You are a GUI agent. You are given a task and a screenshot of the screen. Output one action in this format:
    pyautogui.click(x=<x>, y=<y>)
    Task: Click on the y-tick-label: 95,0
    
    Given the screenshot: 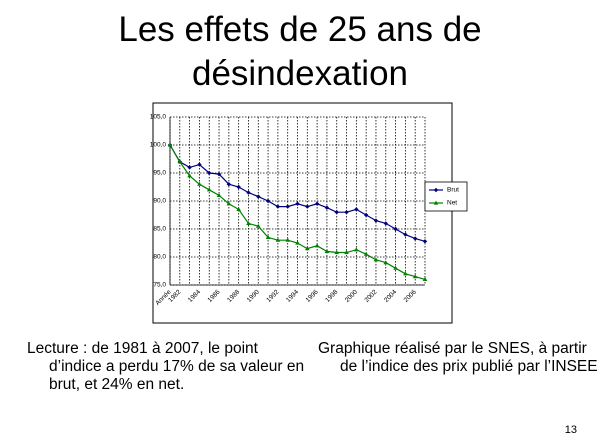 What is the action you would take?
    pyautogui.click(x=159, y=173)
    